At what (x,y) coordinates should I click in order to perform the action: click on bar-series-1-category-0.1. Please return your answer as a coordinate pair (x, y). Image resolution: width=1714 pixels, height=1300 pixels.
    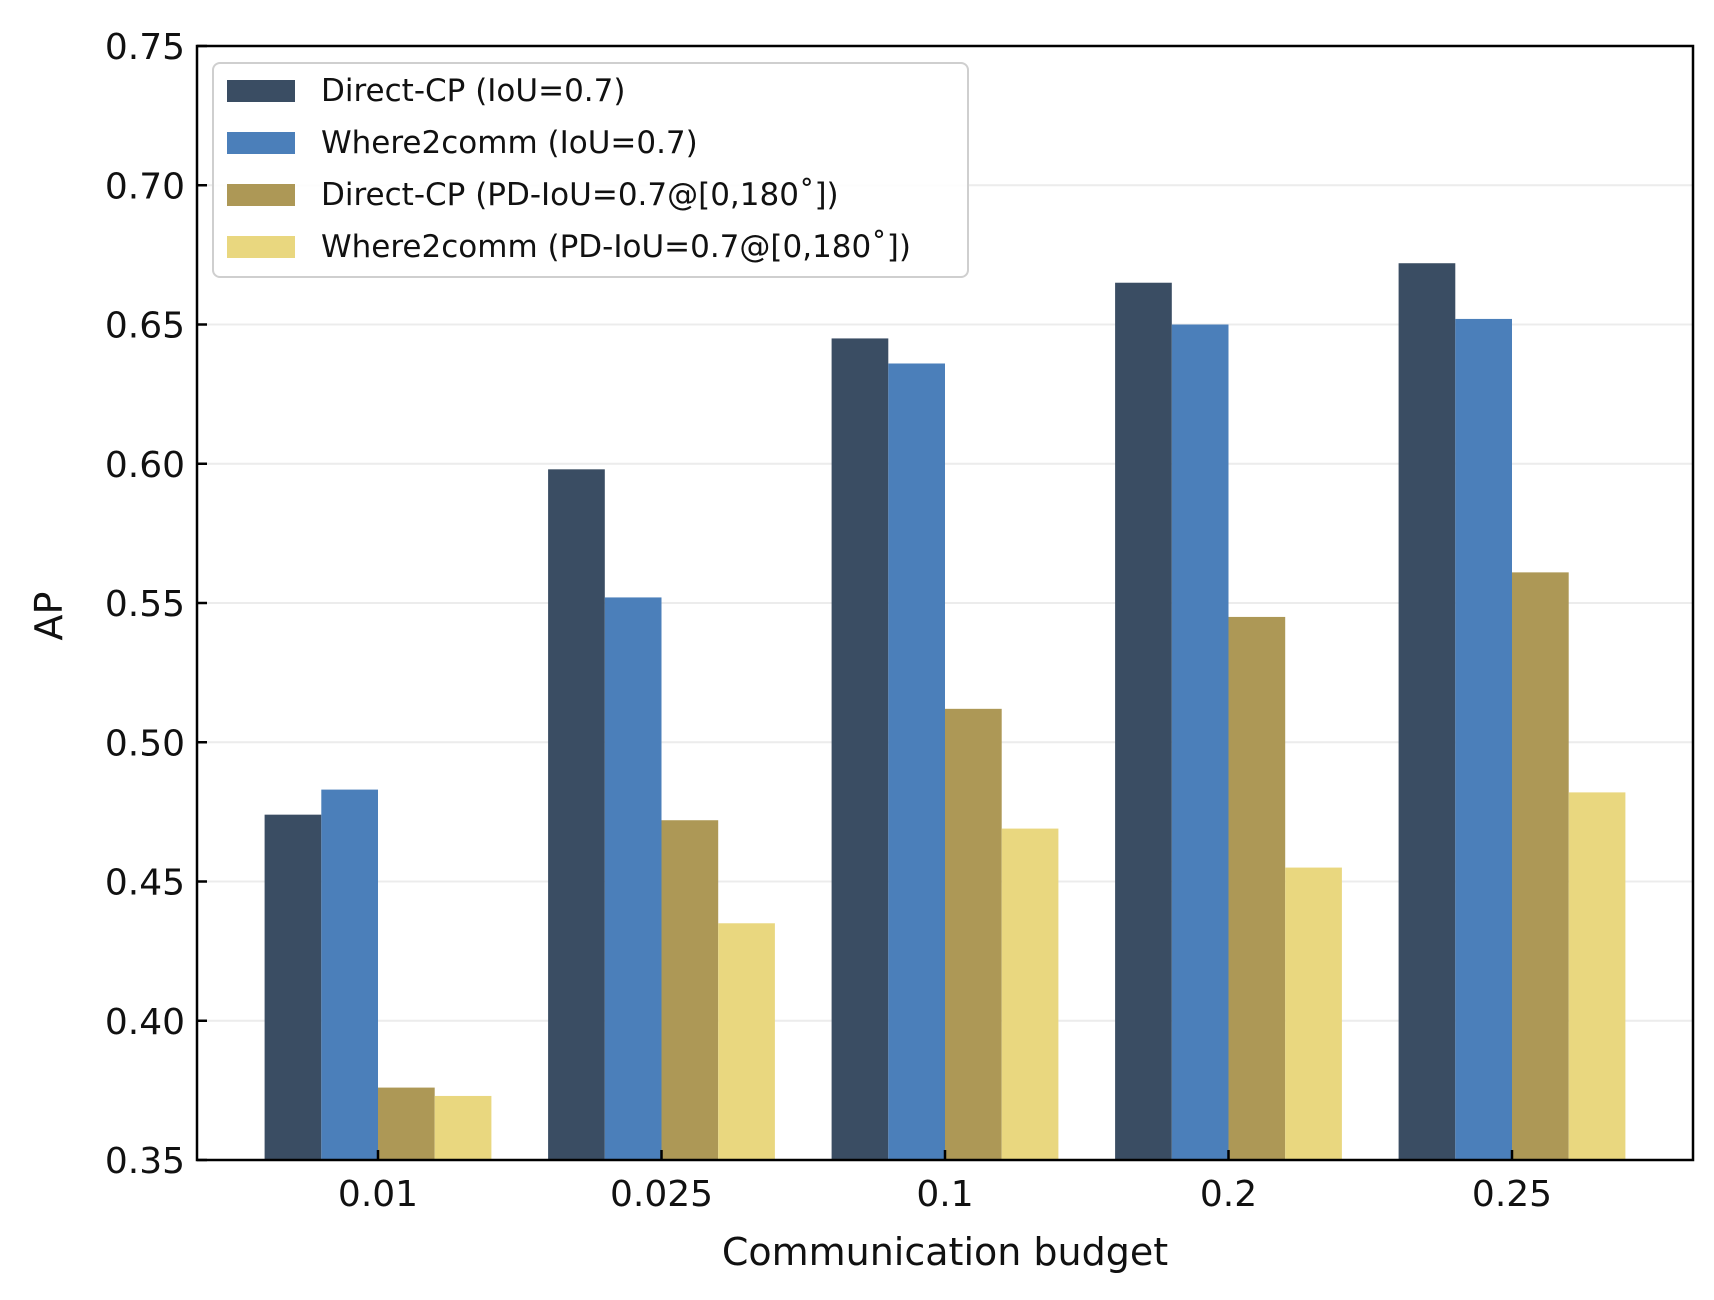
    Looking at the image, I should click on (860, 749).